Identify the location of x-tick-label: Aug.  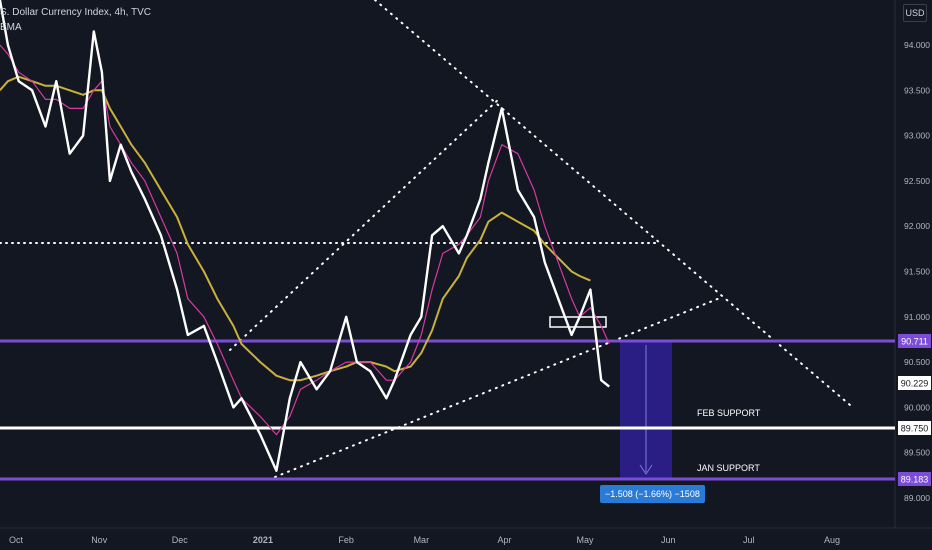
(832, 540).